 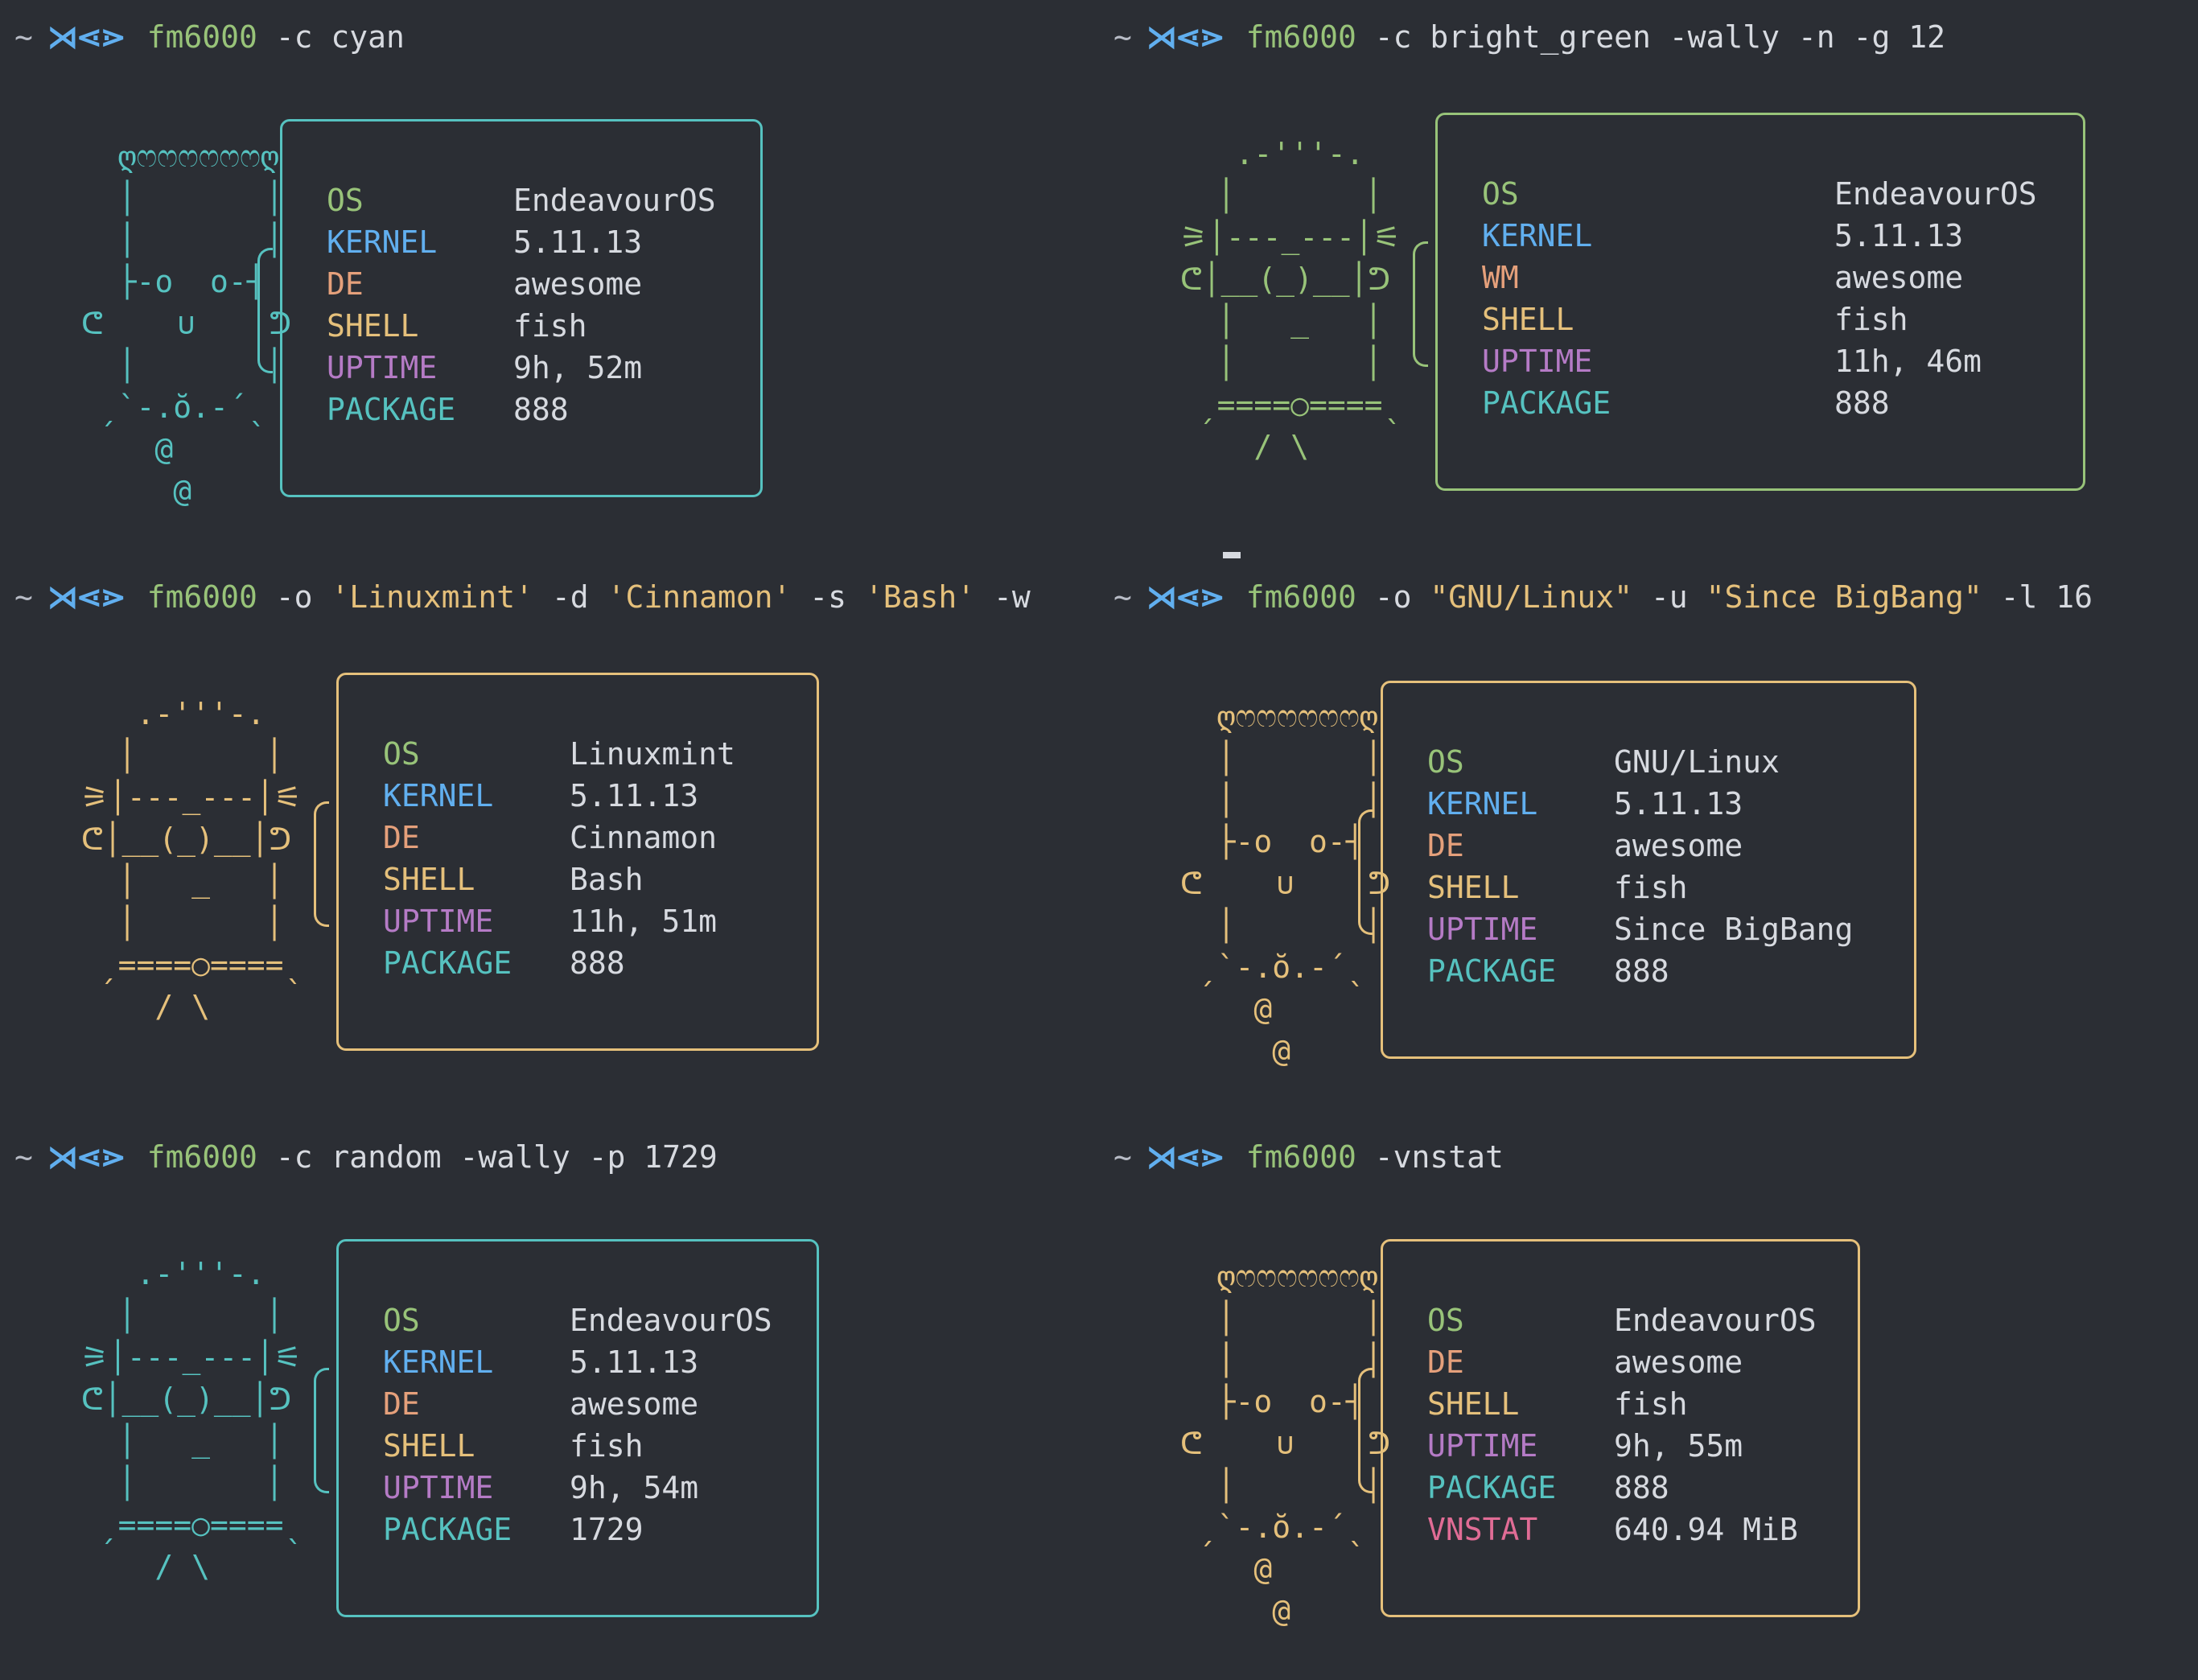 What do you see at coordinates (1697, 762) in the screenshot?
I see `info-value: GNU/Linux` at bounding box center [1697, 762].